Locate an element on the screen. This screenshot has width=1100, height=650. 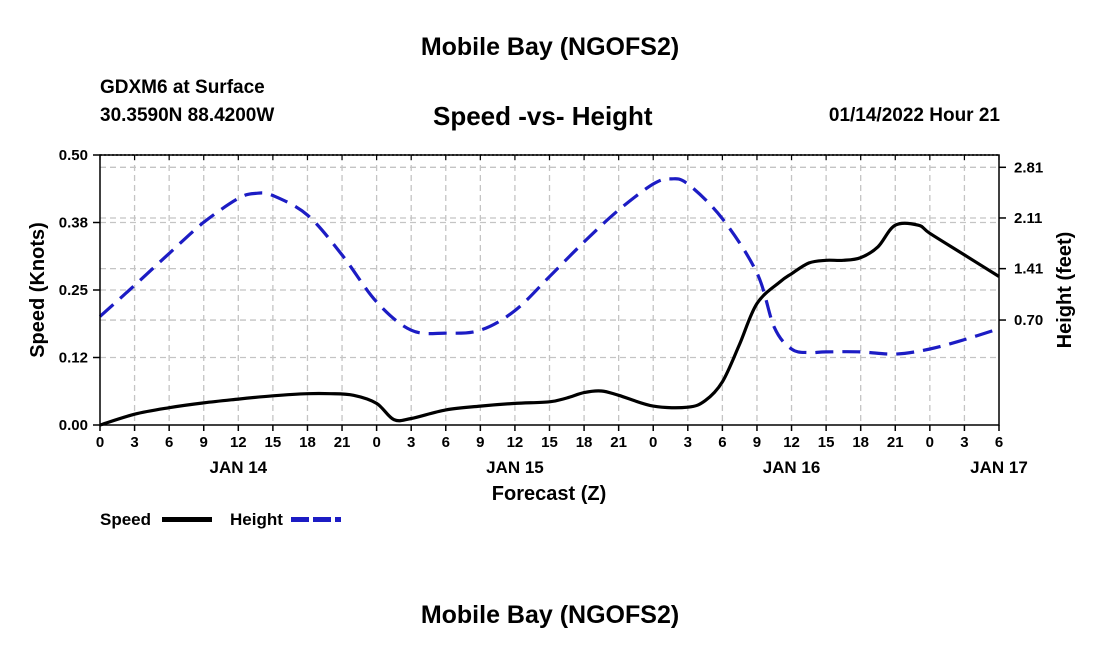
y-left-tick-label: 0.38 is located at coordinates (73, 223).